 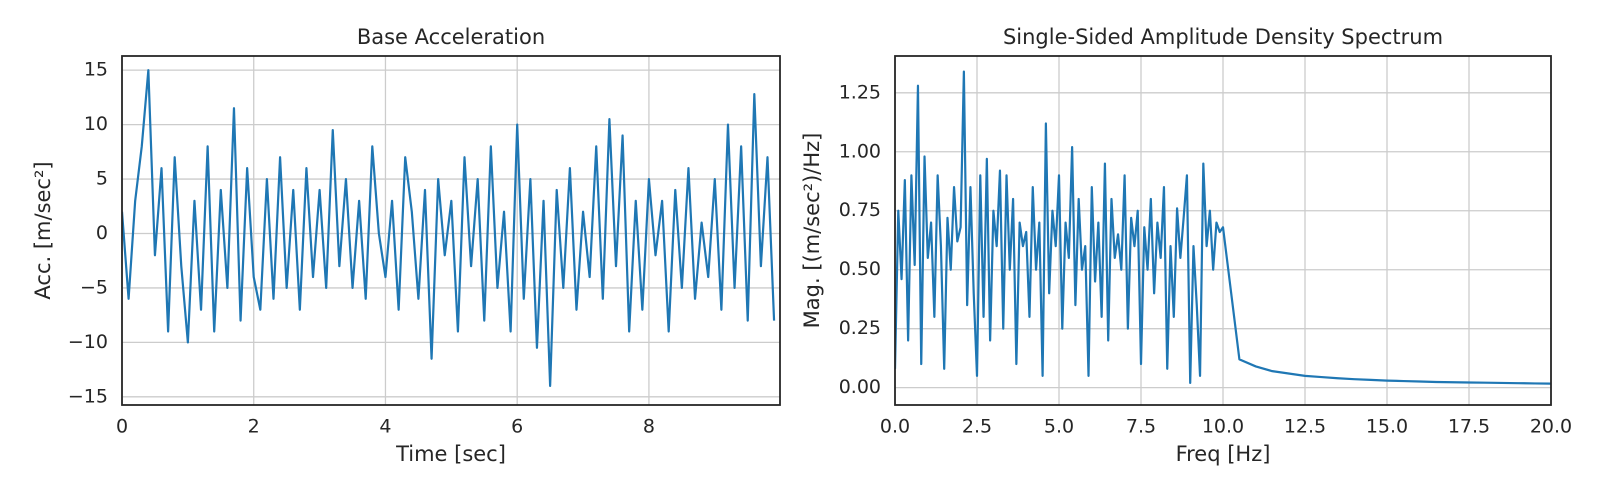 I want to click on x-axis-label: Freq [Hz], so click(x=1223, y=454).